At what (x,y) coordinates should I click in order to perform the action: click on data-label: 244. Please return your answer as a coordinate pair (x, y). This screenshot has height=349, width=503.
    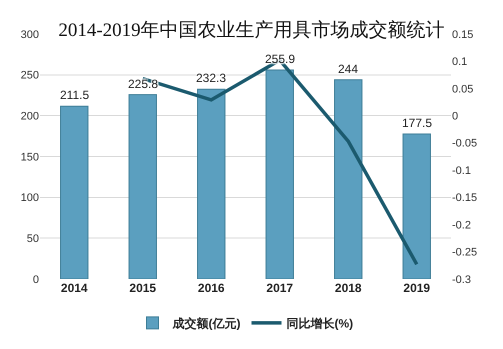
    Looking at the image, I should click on (348, 69).